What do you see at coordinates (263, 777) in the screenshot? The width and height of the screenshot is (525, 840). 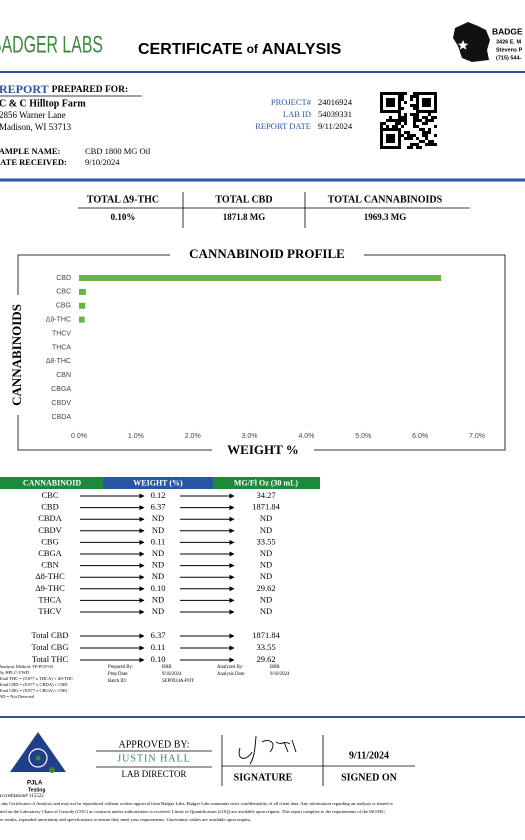 I see `signature-label: SIGNATURE` at bounding box center [263, 777].